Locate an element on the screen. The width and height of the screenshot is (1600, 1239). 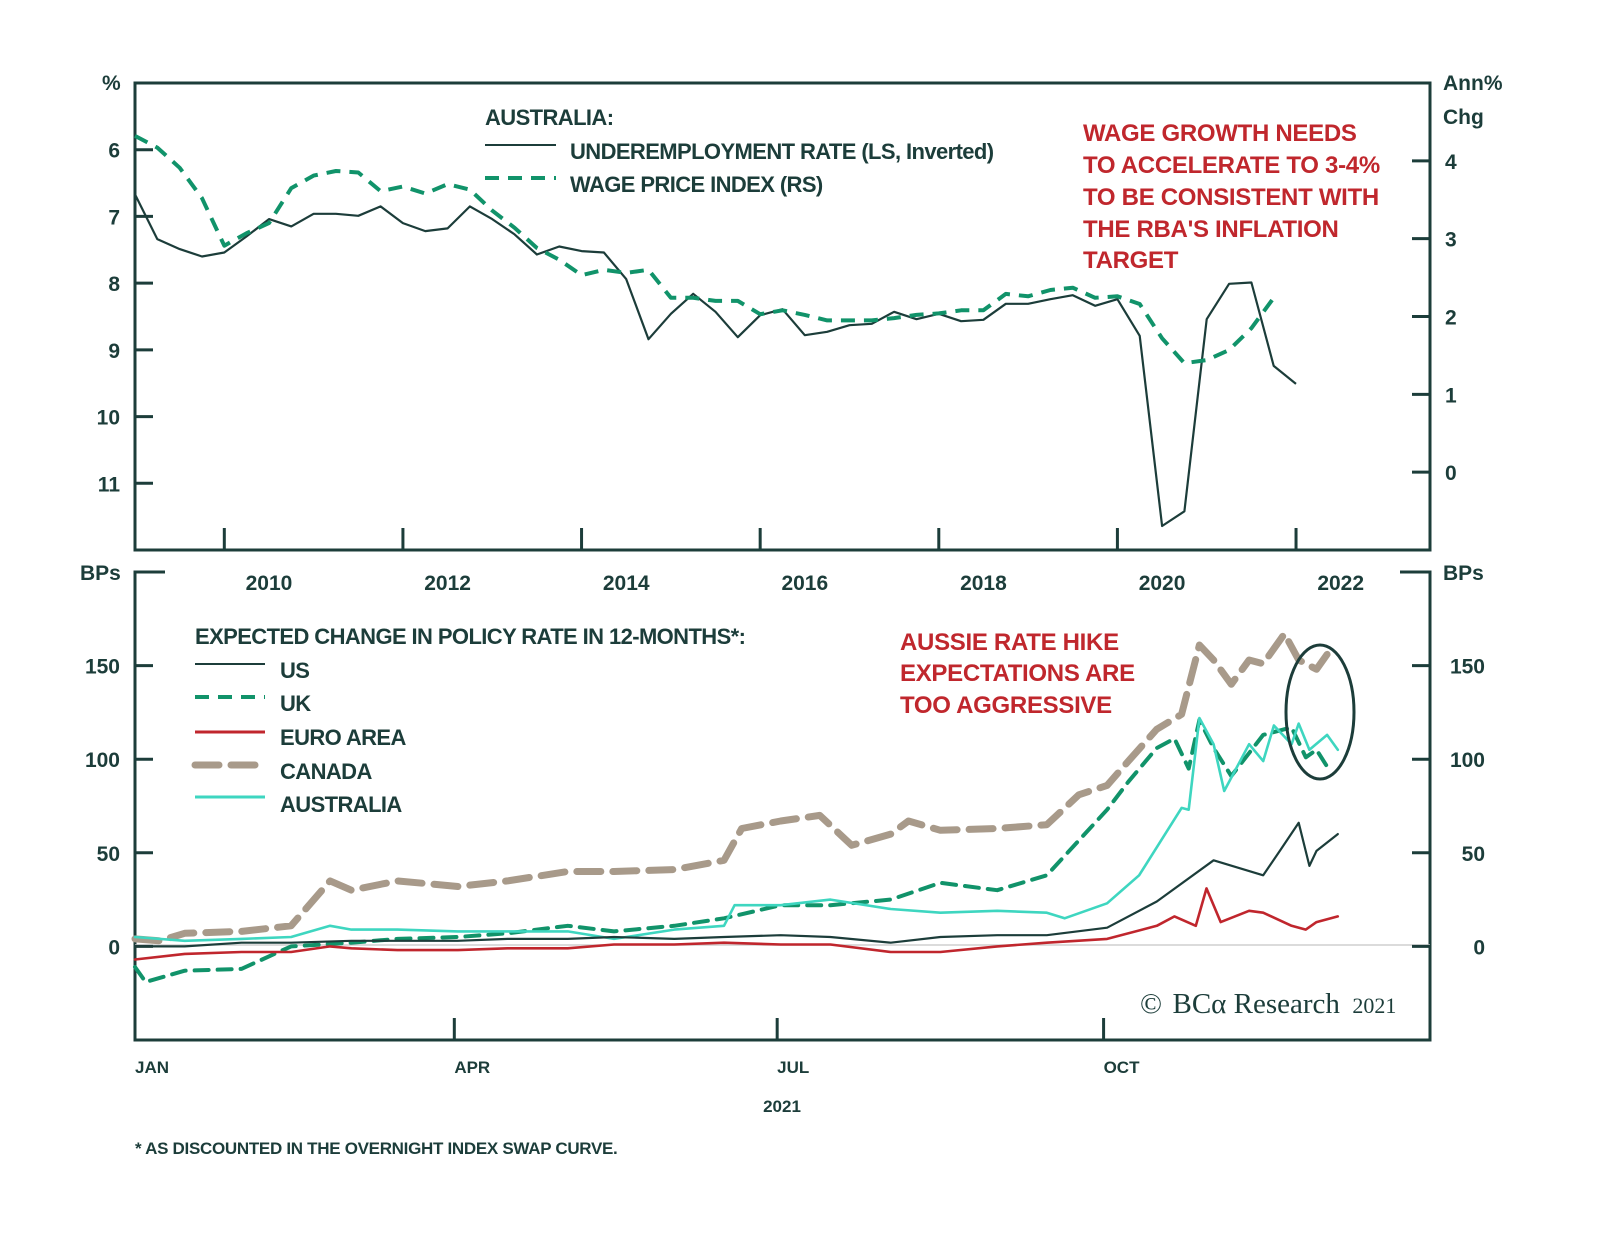
right-axis-tick-label: 50 is located at coordinates (1473, 854).